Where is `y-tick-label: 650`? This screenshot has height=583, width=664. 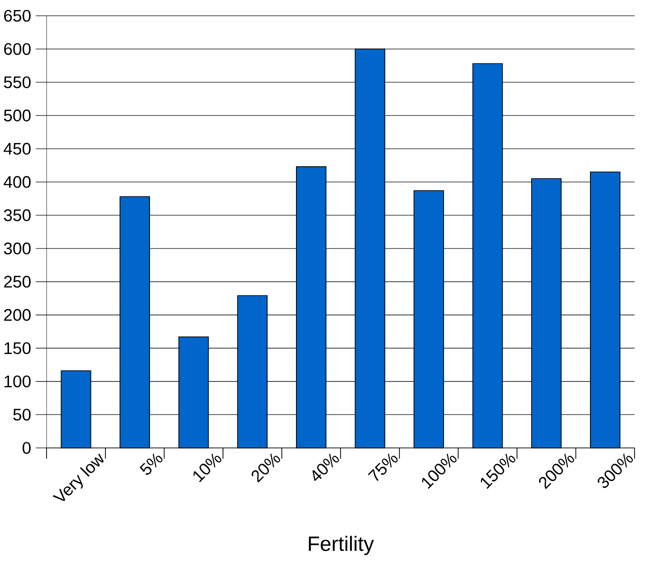 y-tick-label: 650 is located at coordinates (17, 16).